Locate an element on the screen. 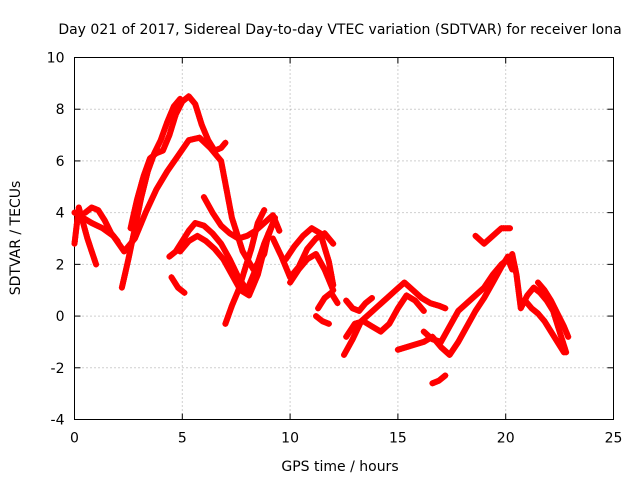  x-axis-label: GPS time / hours is located at coordinates (339, 467).